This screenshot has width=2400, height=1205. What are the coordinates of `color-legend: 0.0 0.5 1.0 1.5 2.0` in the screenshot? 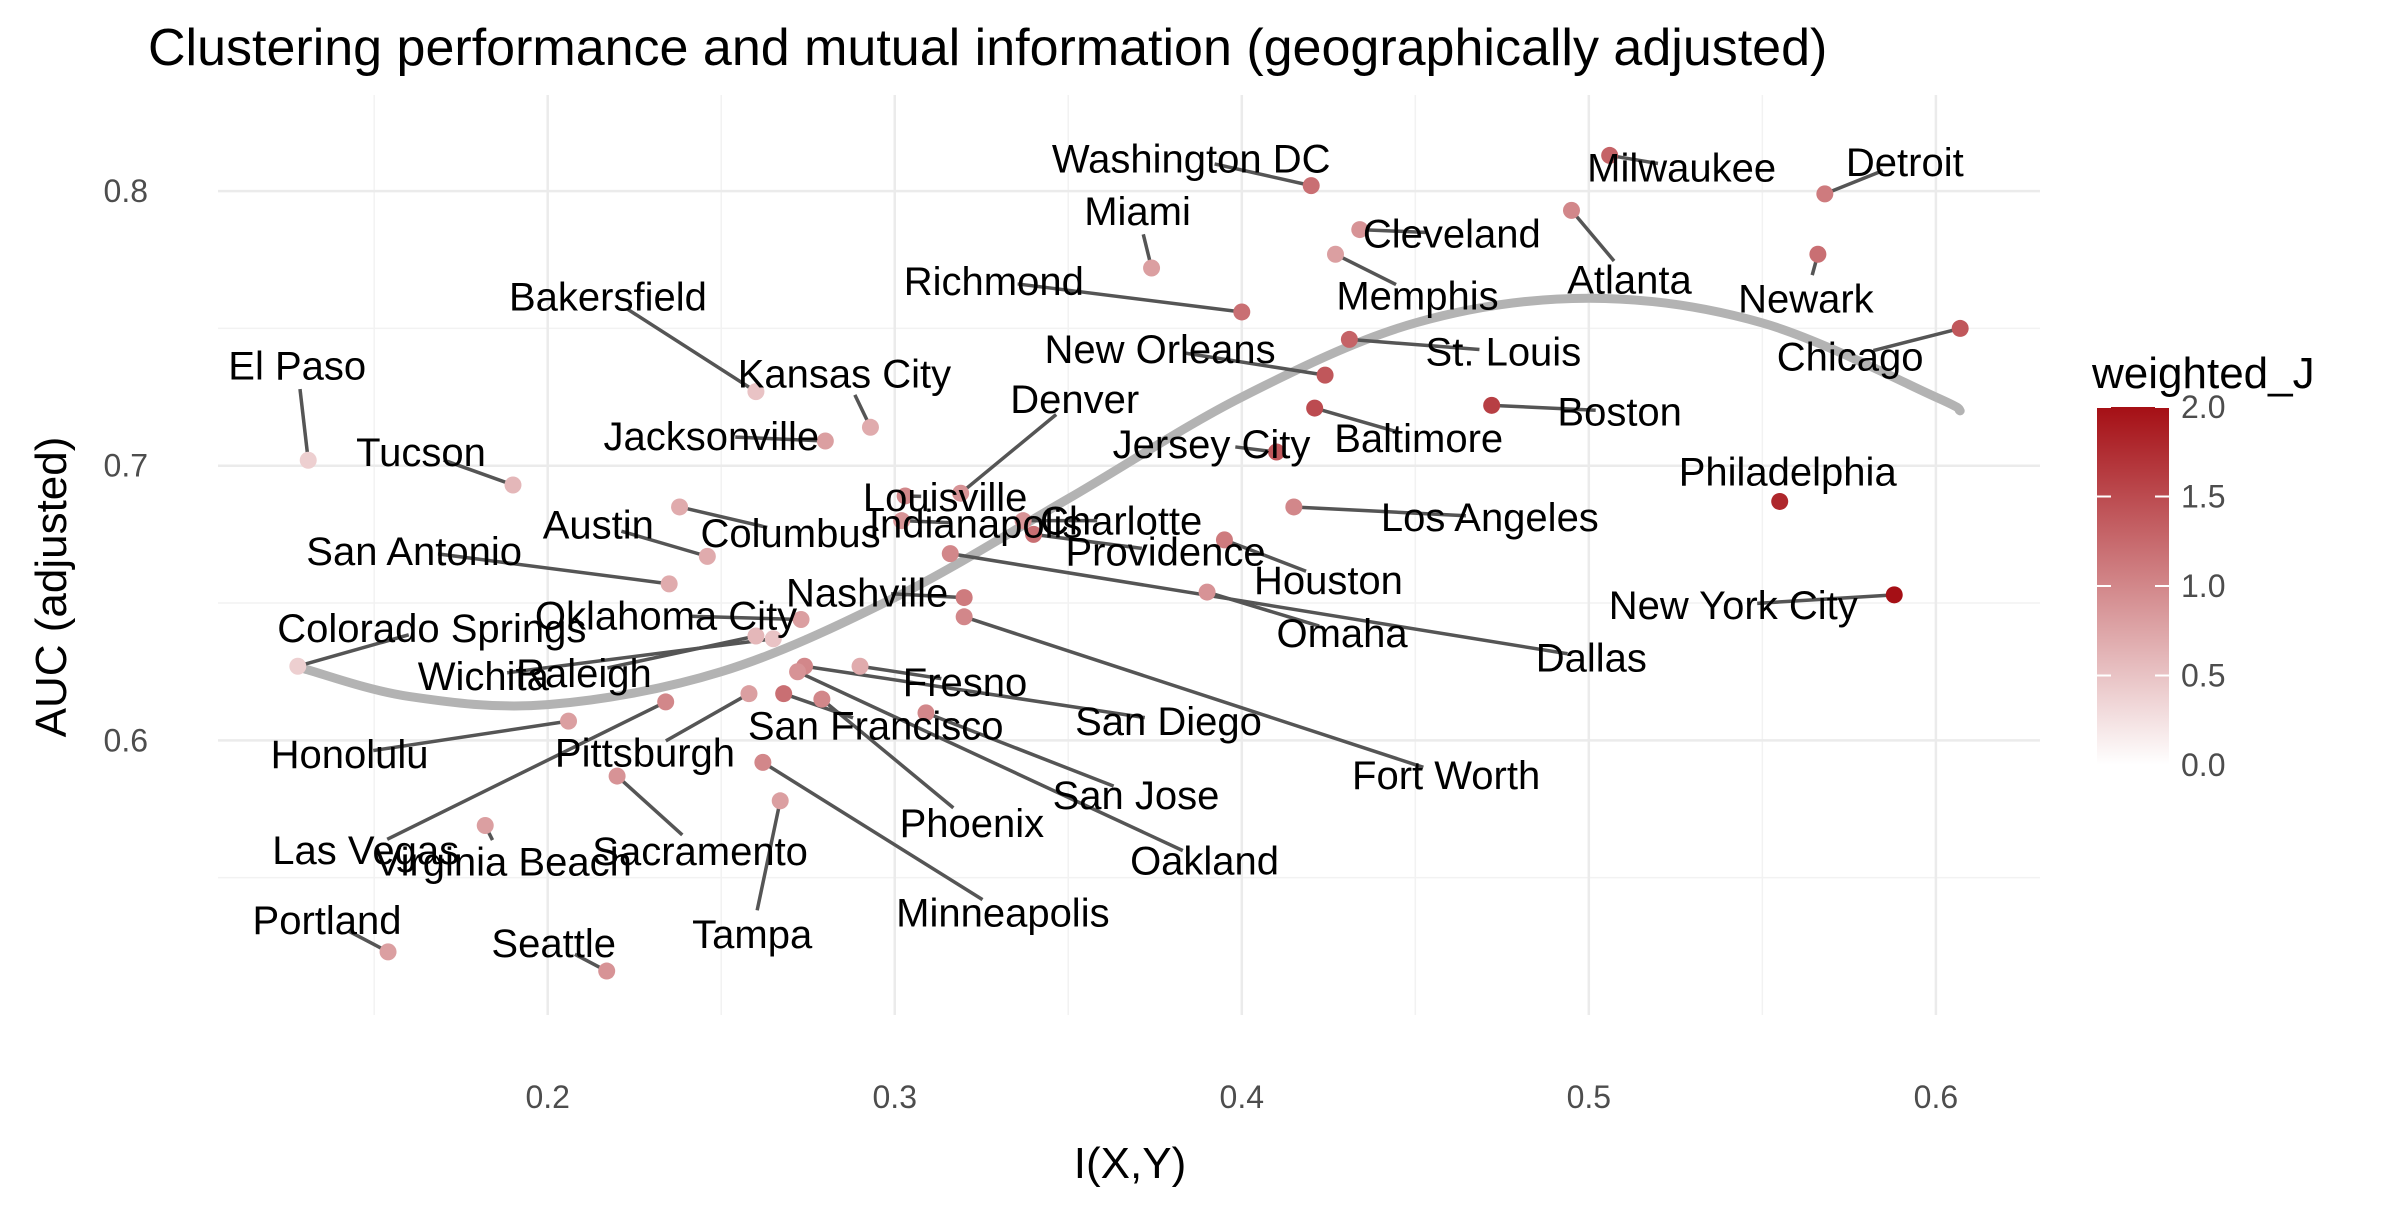 It's located at (2161, 586).